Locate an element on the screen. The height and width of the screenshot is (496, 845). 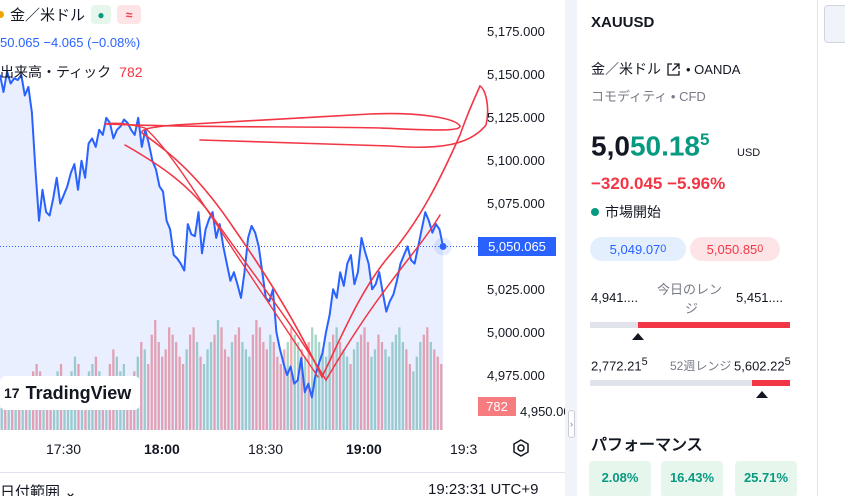
price-axis-label: 4,950.000 is located at coordinates (542, 411).